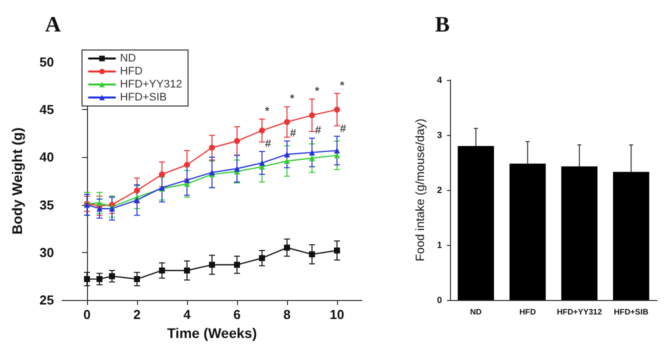 Image resolution: width=671 pixels, height=346 pixels. Describe the element at coordinates (151, 84) in the screenshot. I see `legend-label: HFD+YY312` at that location.